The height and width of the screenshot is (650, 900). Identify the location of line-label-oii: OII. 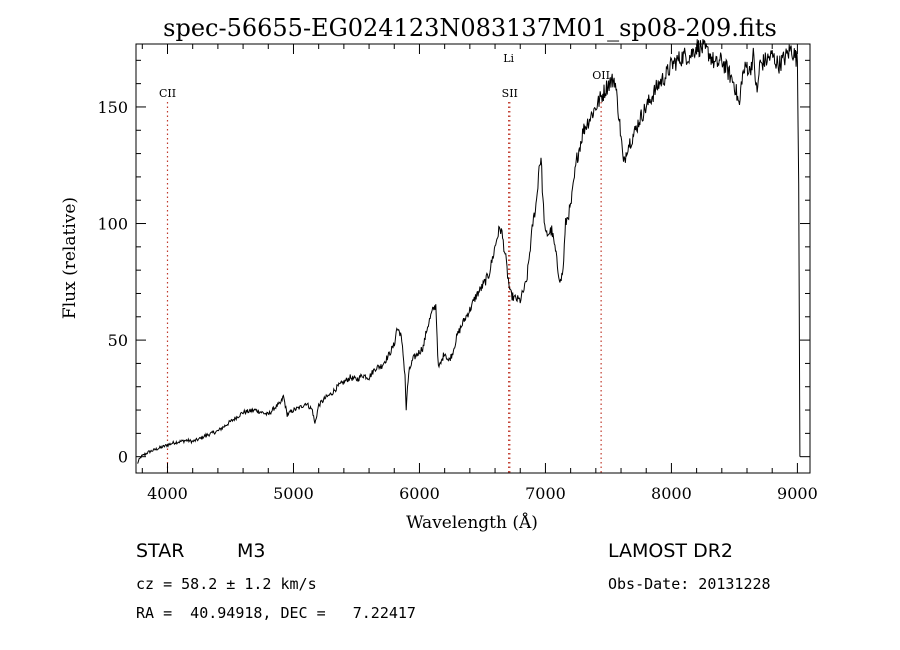
(601, 75).